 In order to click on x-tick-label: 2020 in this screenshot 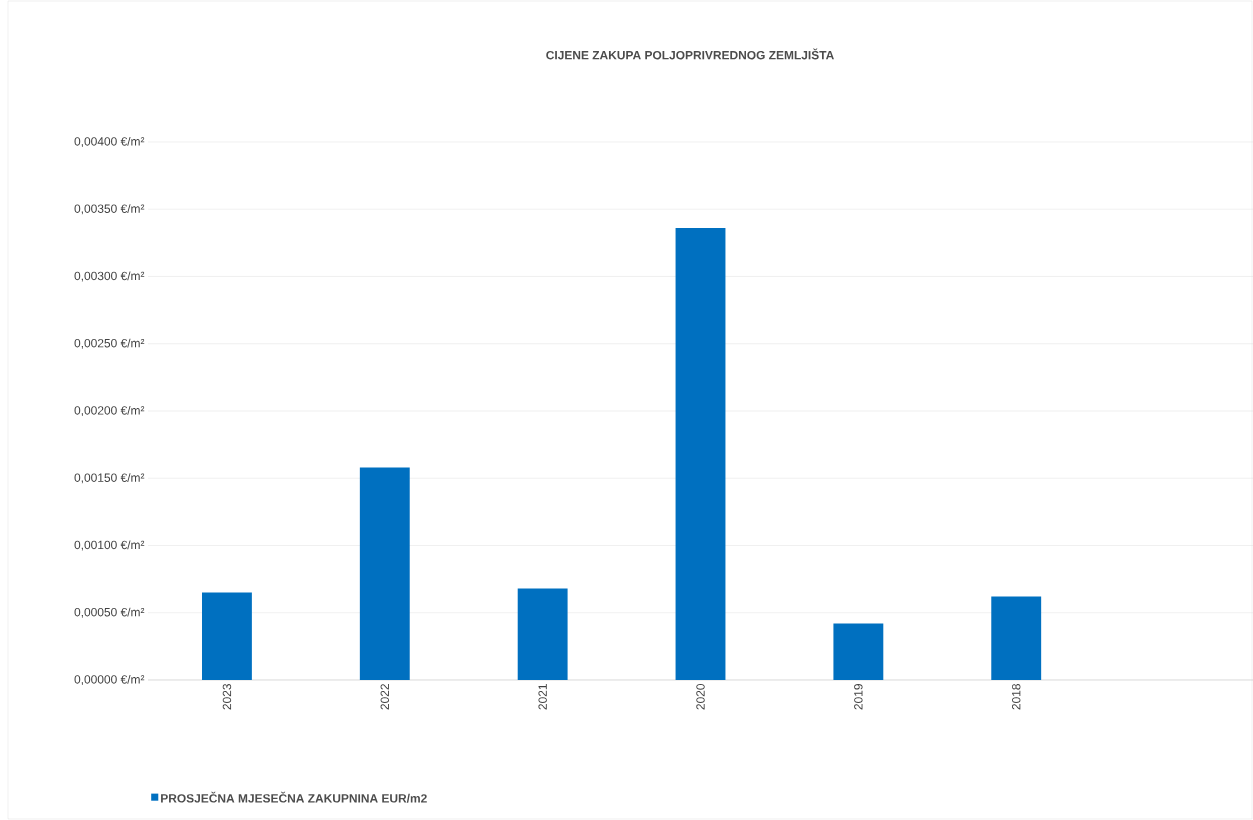, I will do `click(700, 696)`.